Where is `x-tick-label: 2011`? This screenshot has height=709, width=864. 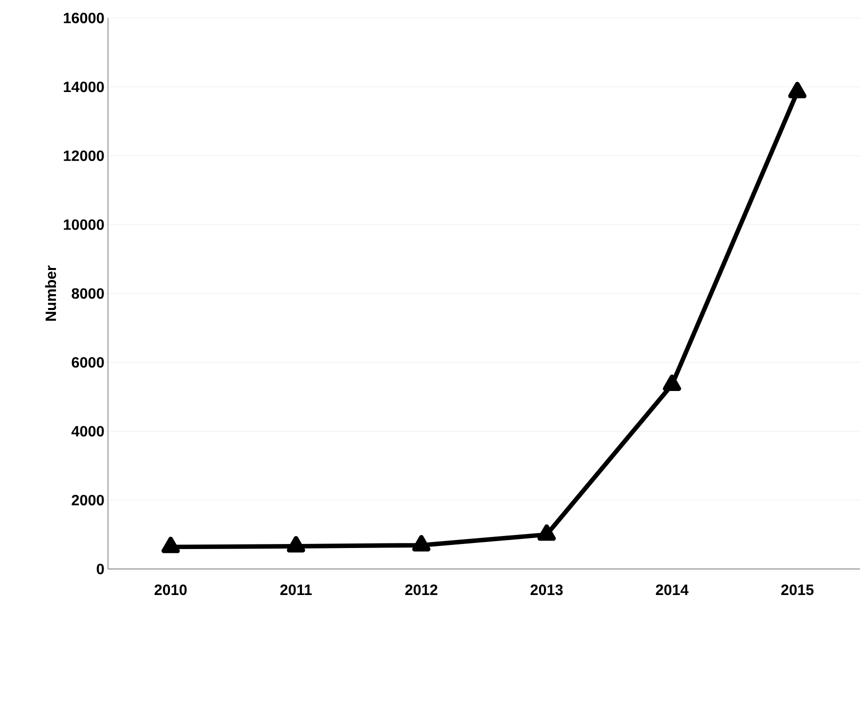
x-tick-label: 2011 is located at coordinates (296, 590).